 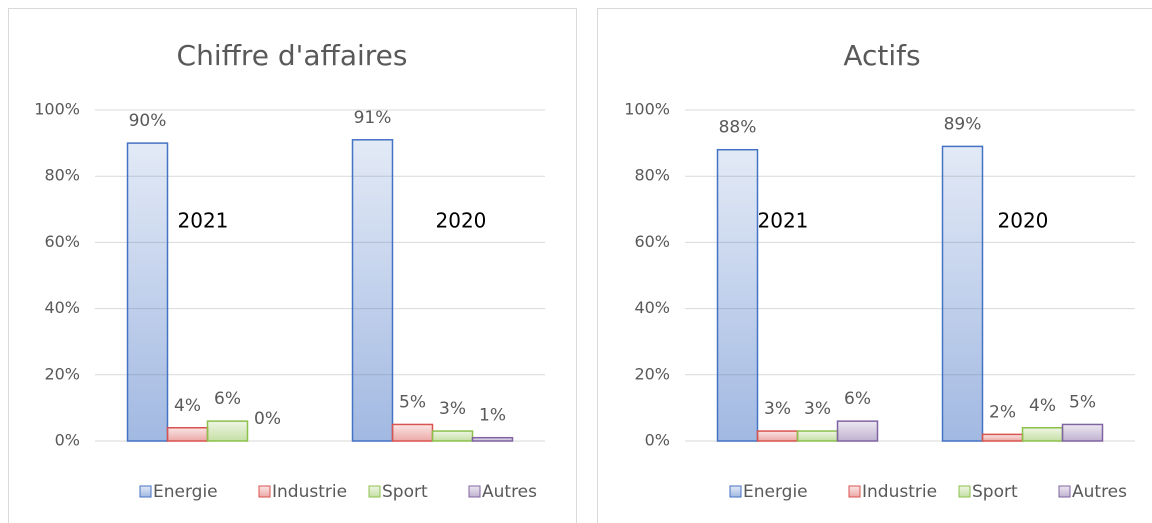 I want to click on data-label: 89%, so click(x=963, y=124).